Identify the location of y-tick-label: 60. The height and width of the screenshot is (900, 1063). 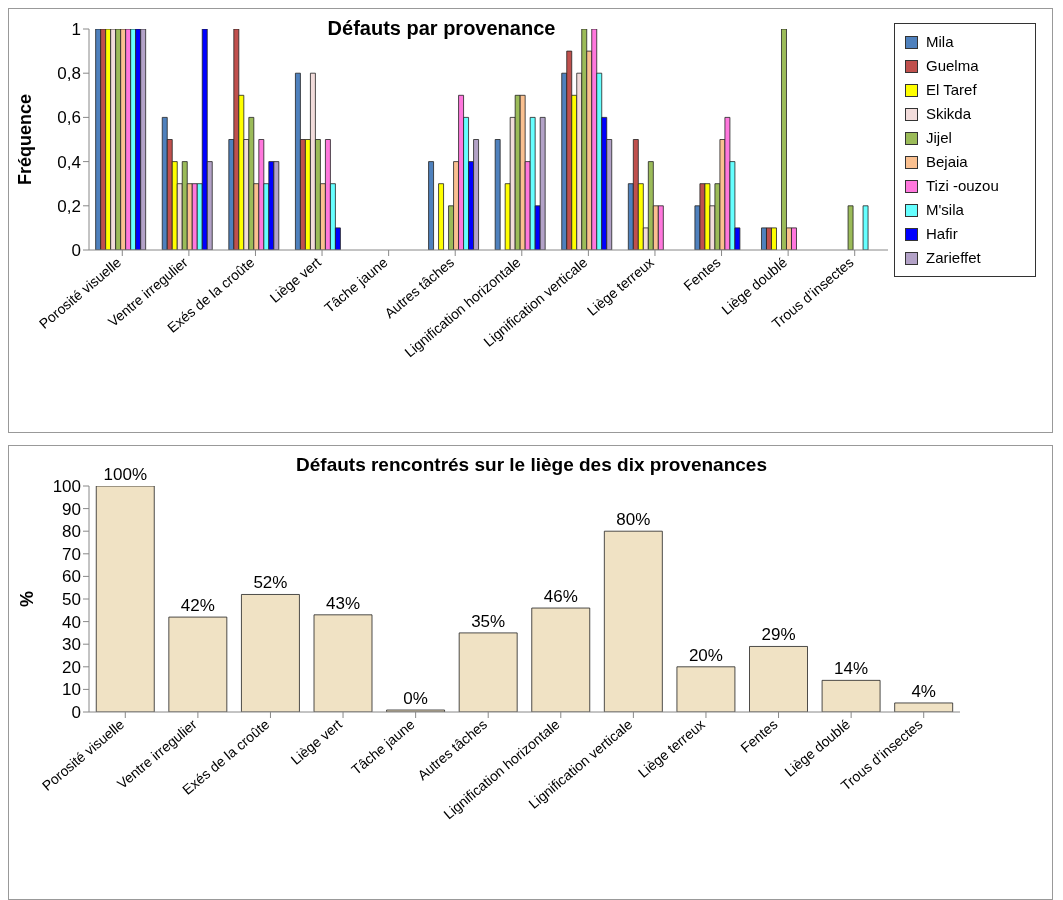
(71, 577).